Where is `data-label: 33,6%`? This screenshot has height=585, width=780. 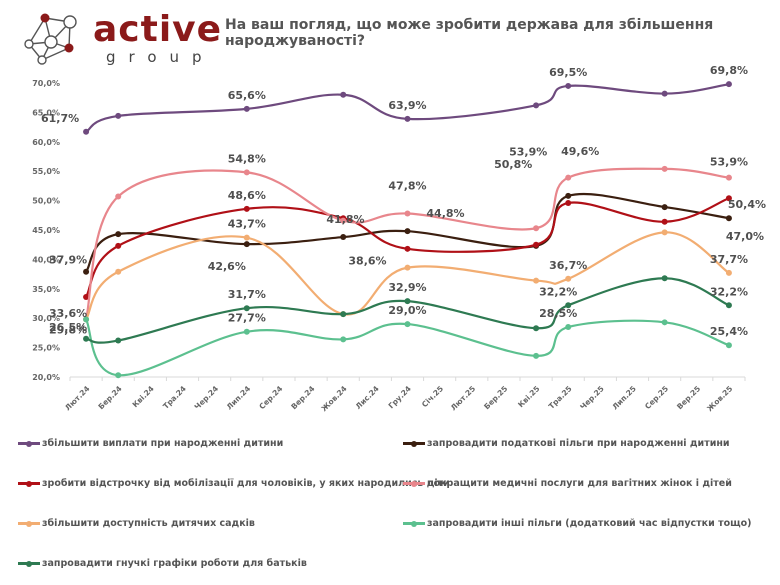 data-label: 33,6% is located at coordinates (68, 313).